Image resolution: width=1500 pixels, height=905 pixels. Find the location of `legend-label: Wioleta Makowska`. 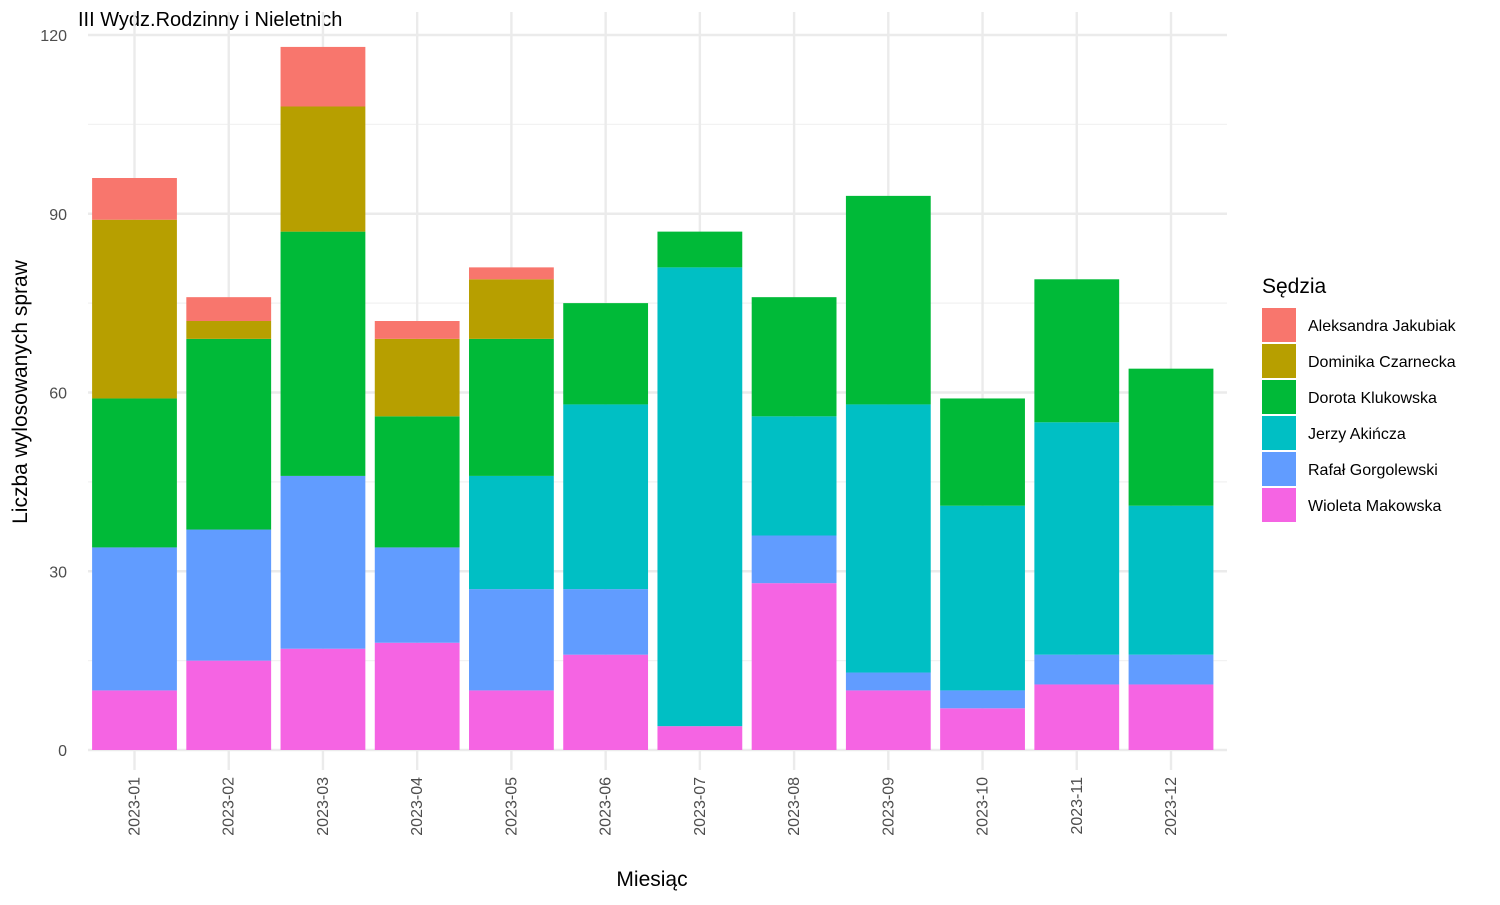

legend-label: Wioleta Makowska is located at coordinates (1374, 506).